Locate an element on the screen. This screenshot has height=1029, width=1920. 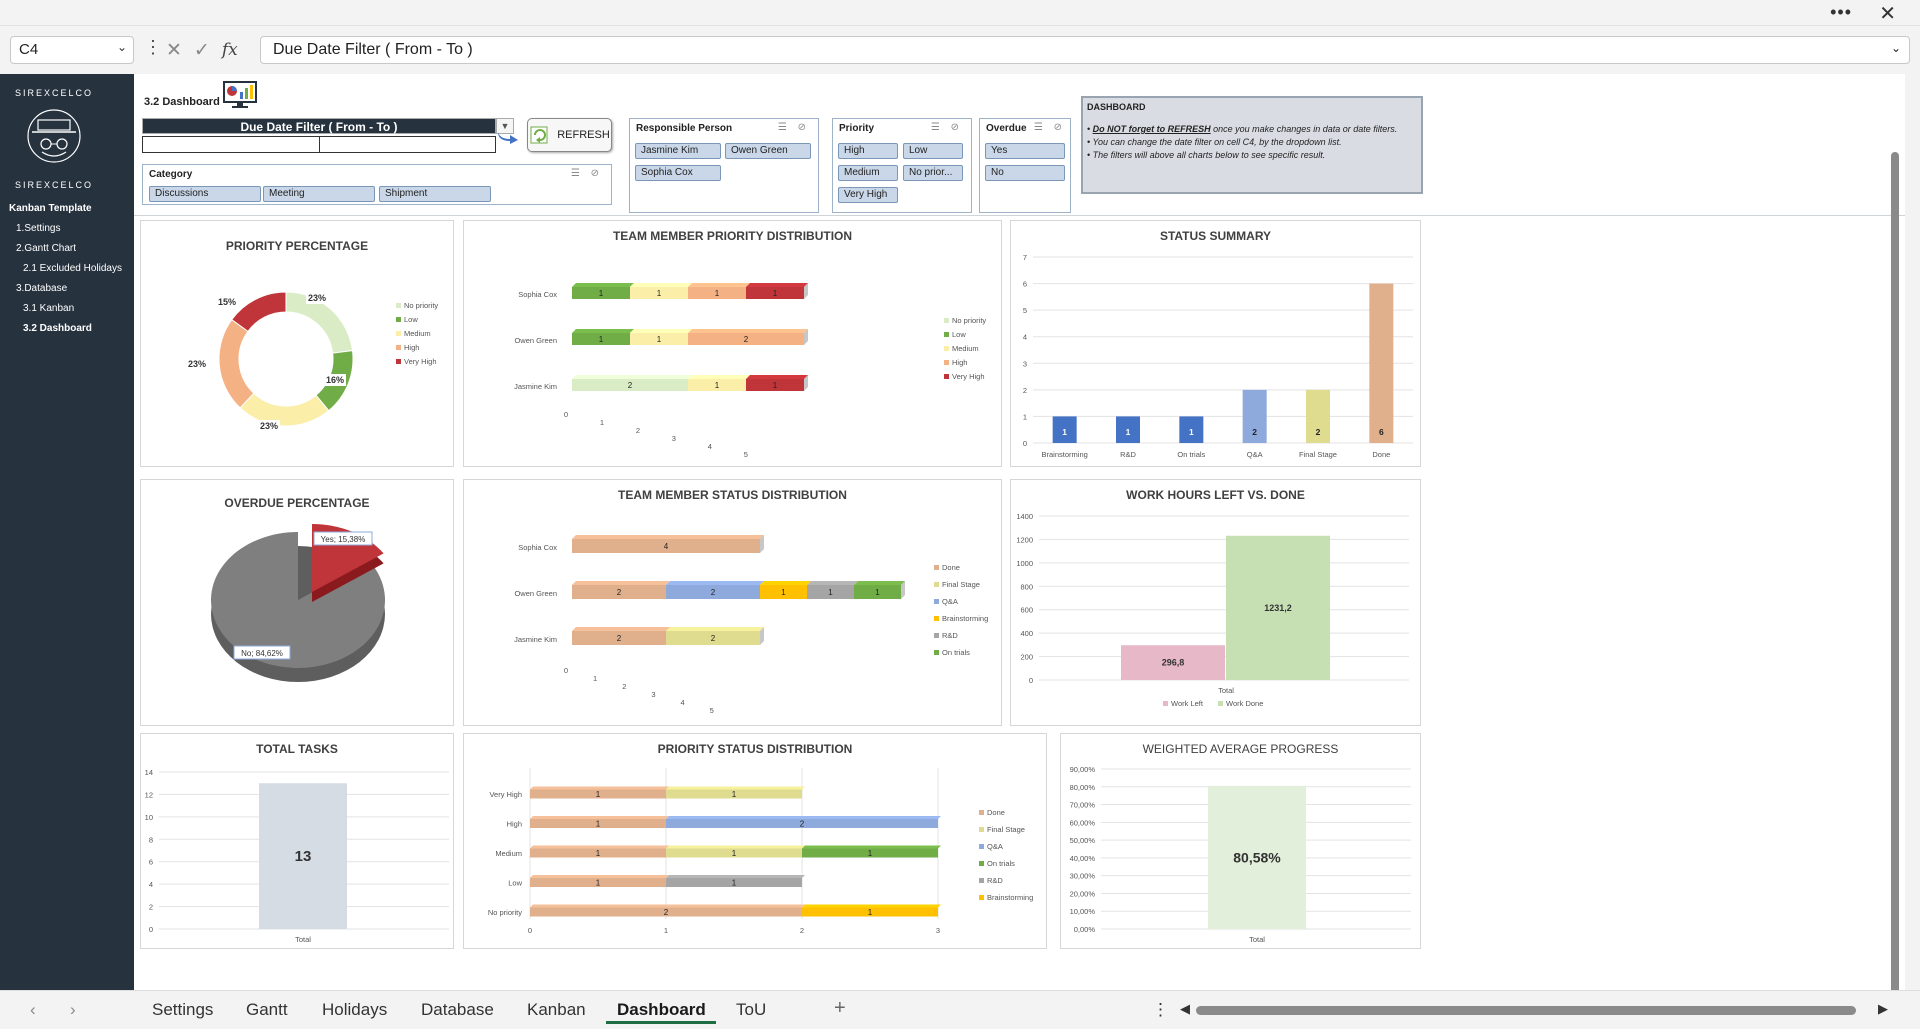
axis-label-owen-green: Owen Green is located at coordinates (535, 340).